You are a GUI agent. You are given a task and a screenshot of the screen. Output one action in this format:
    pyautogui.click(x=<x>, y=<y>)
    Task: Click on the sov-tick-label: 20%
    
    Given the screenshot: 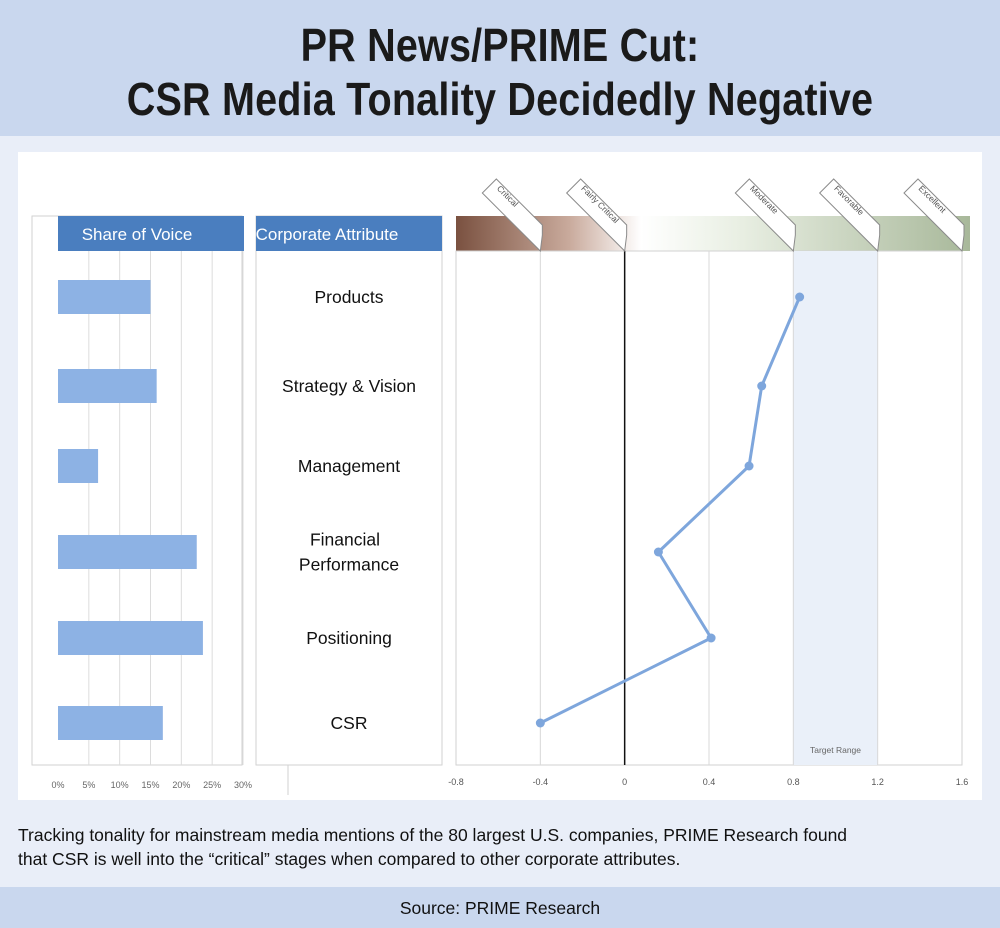 What is the action you would take?
    pyautogui.click(x=181, y=785)
    